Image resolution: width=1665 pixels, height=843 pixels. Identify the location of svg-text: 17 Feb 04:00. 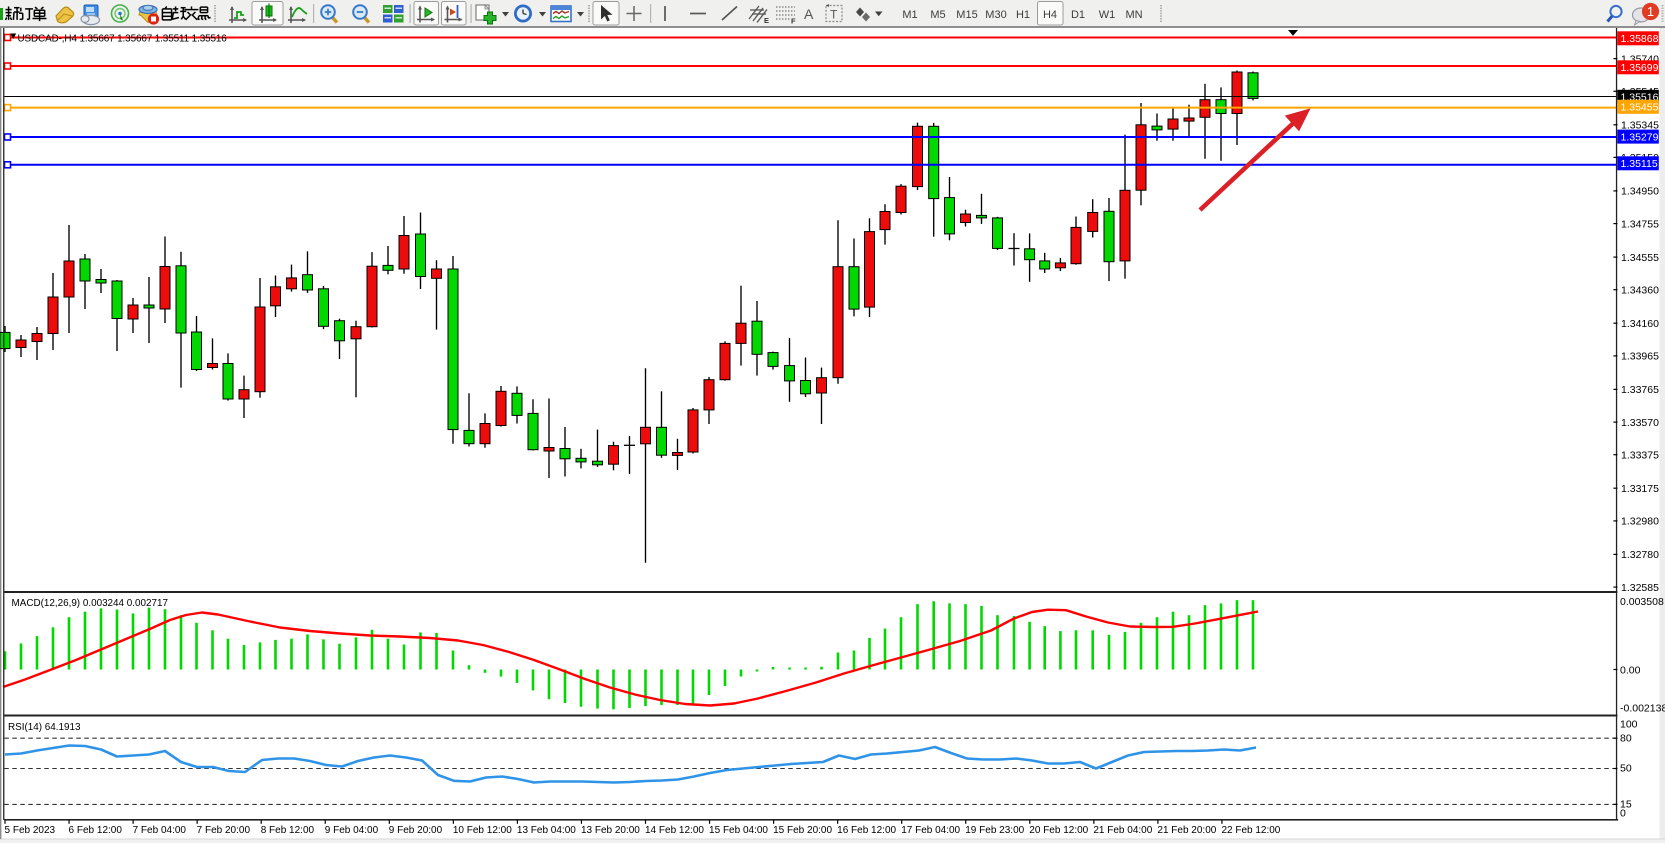
(930, 830).